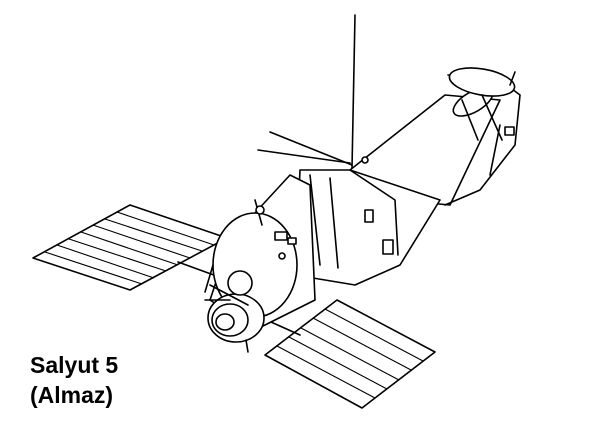 The width and height of the screenshot is (602, 432). What do you see at coordinates (74, 380) in the screenshot?
I see `caption: Salyut 5 (Almaz)` at bounding box center [74, 380].